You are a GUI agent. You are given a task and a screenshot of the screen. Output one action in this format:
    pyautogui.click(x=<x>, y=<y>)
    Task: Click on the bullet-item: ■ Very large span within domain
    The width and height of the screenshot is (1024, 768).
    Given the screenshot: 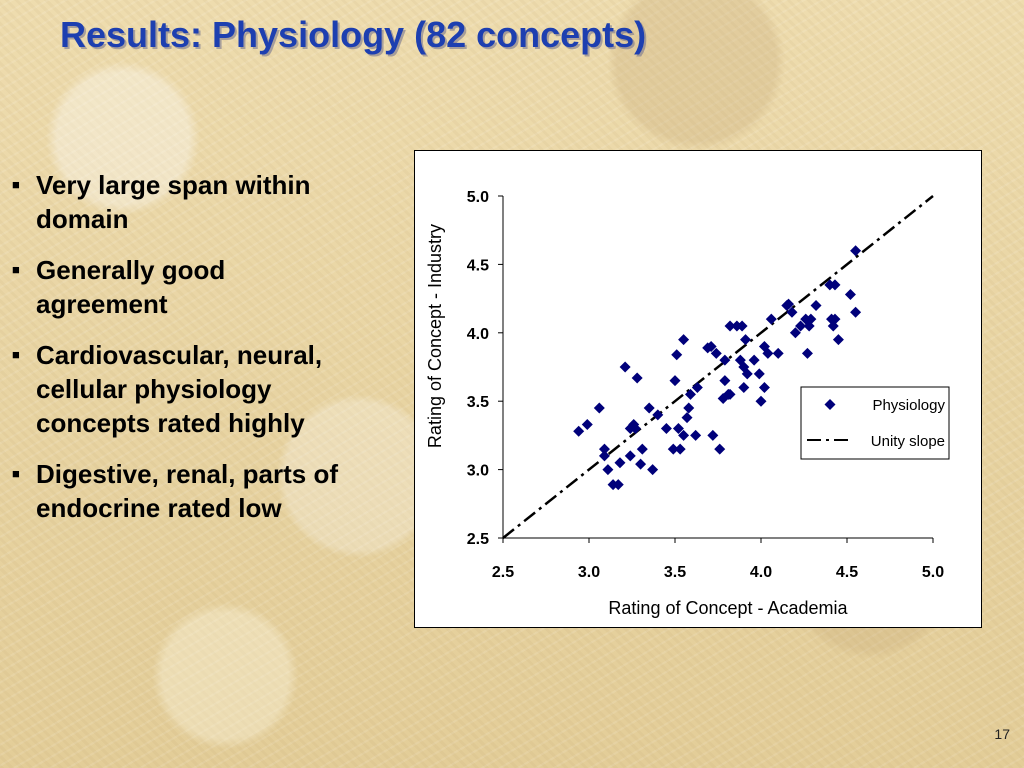 What is the action you would take?
    pyautogui.click(x=184, y=202)
    